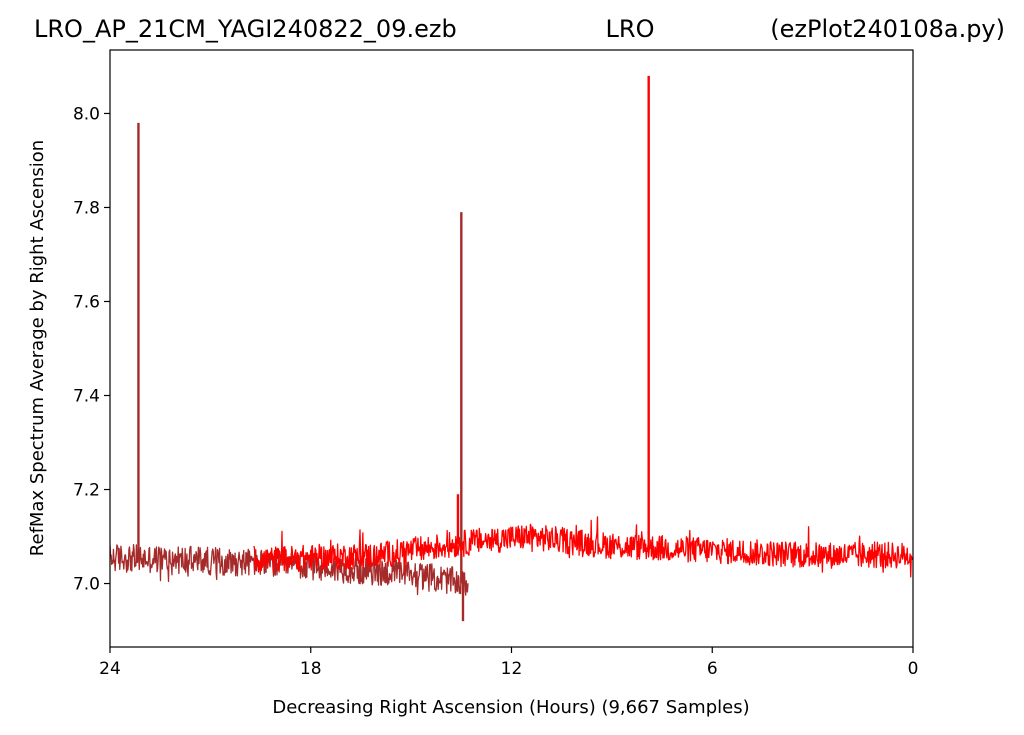 The height and width of the screenshot is (735, 1024). Describe the element at coordinates (86, 114) in the screenshot. I see `y-tick-label: 8.0` at that location.